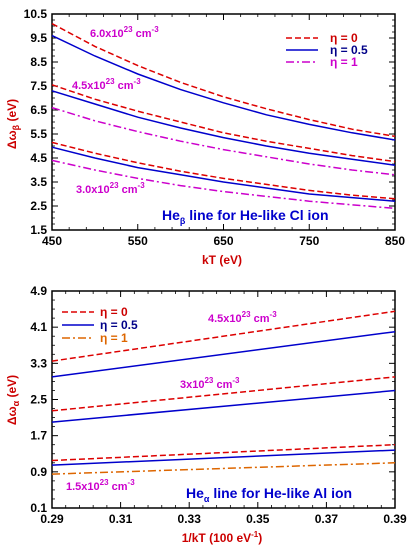  What do you see at coordinates (327, 50) in the screenshot?
I see `top-legend: η = 0 η = 0.5 η = 1` at bounding box center [327, 50].